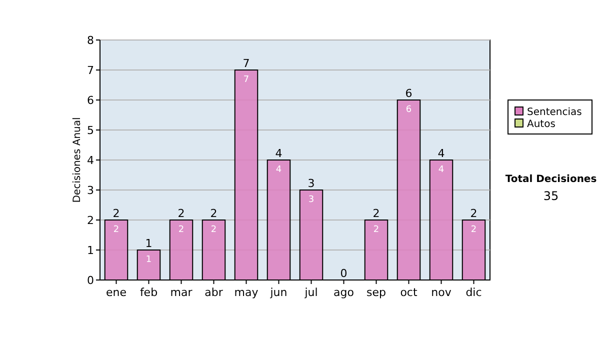  I want to click on total-label: 6, so click(408, 93).